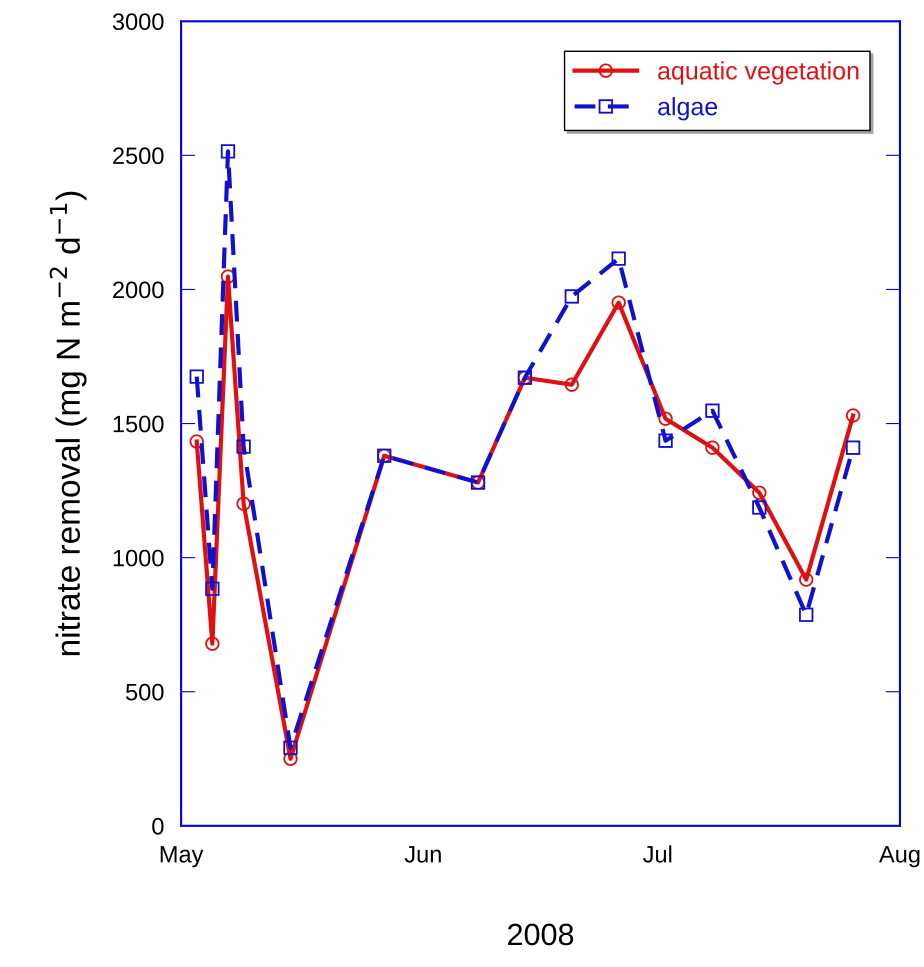  Describe the element at coordinates (145, 692) in the screenshot. I see `y-tick-label: 500` at that location.